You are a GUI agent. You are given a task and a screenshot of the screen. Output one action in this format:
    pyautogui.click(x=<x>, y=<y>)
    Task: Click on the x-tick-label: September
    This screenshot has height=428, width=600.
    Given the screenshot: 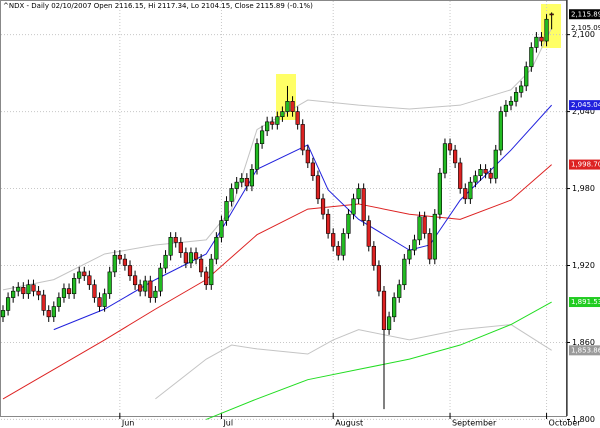 What is the action you would take?
    pyautogui.click(x=474, y=423)
    